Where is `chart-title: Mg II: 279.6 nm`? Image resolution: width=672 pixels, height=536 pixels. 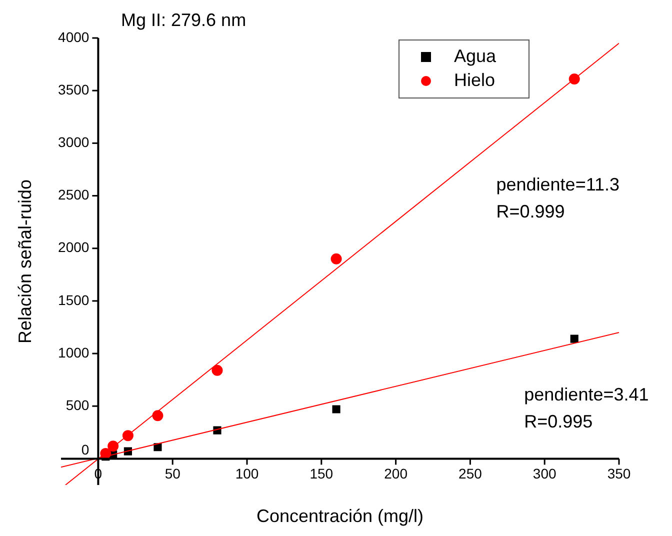
chart-title: Mg II: 279.6 nm is located at coordinates (183, 20).